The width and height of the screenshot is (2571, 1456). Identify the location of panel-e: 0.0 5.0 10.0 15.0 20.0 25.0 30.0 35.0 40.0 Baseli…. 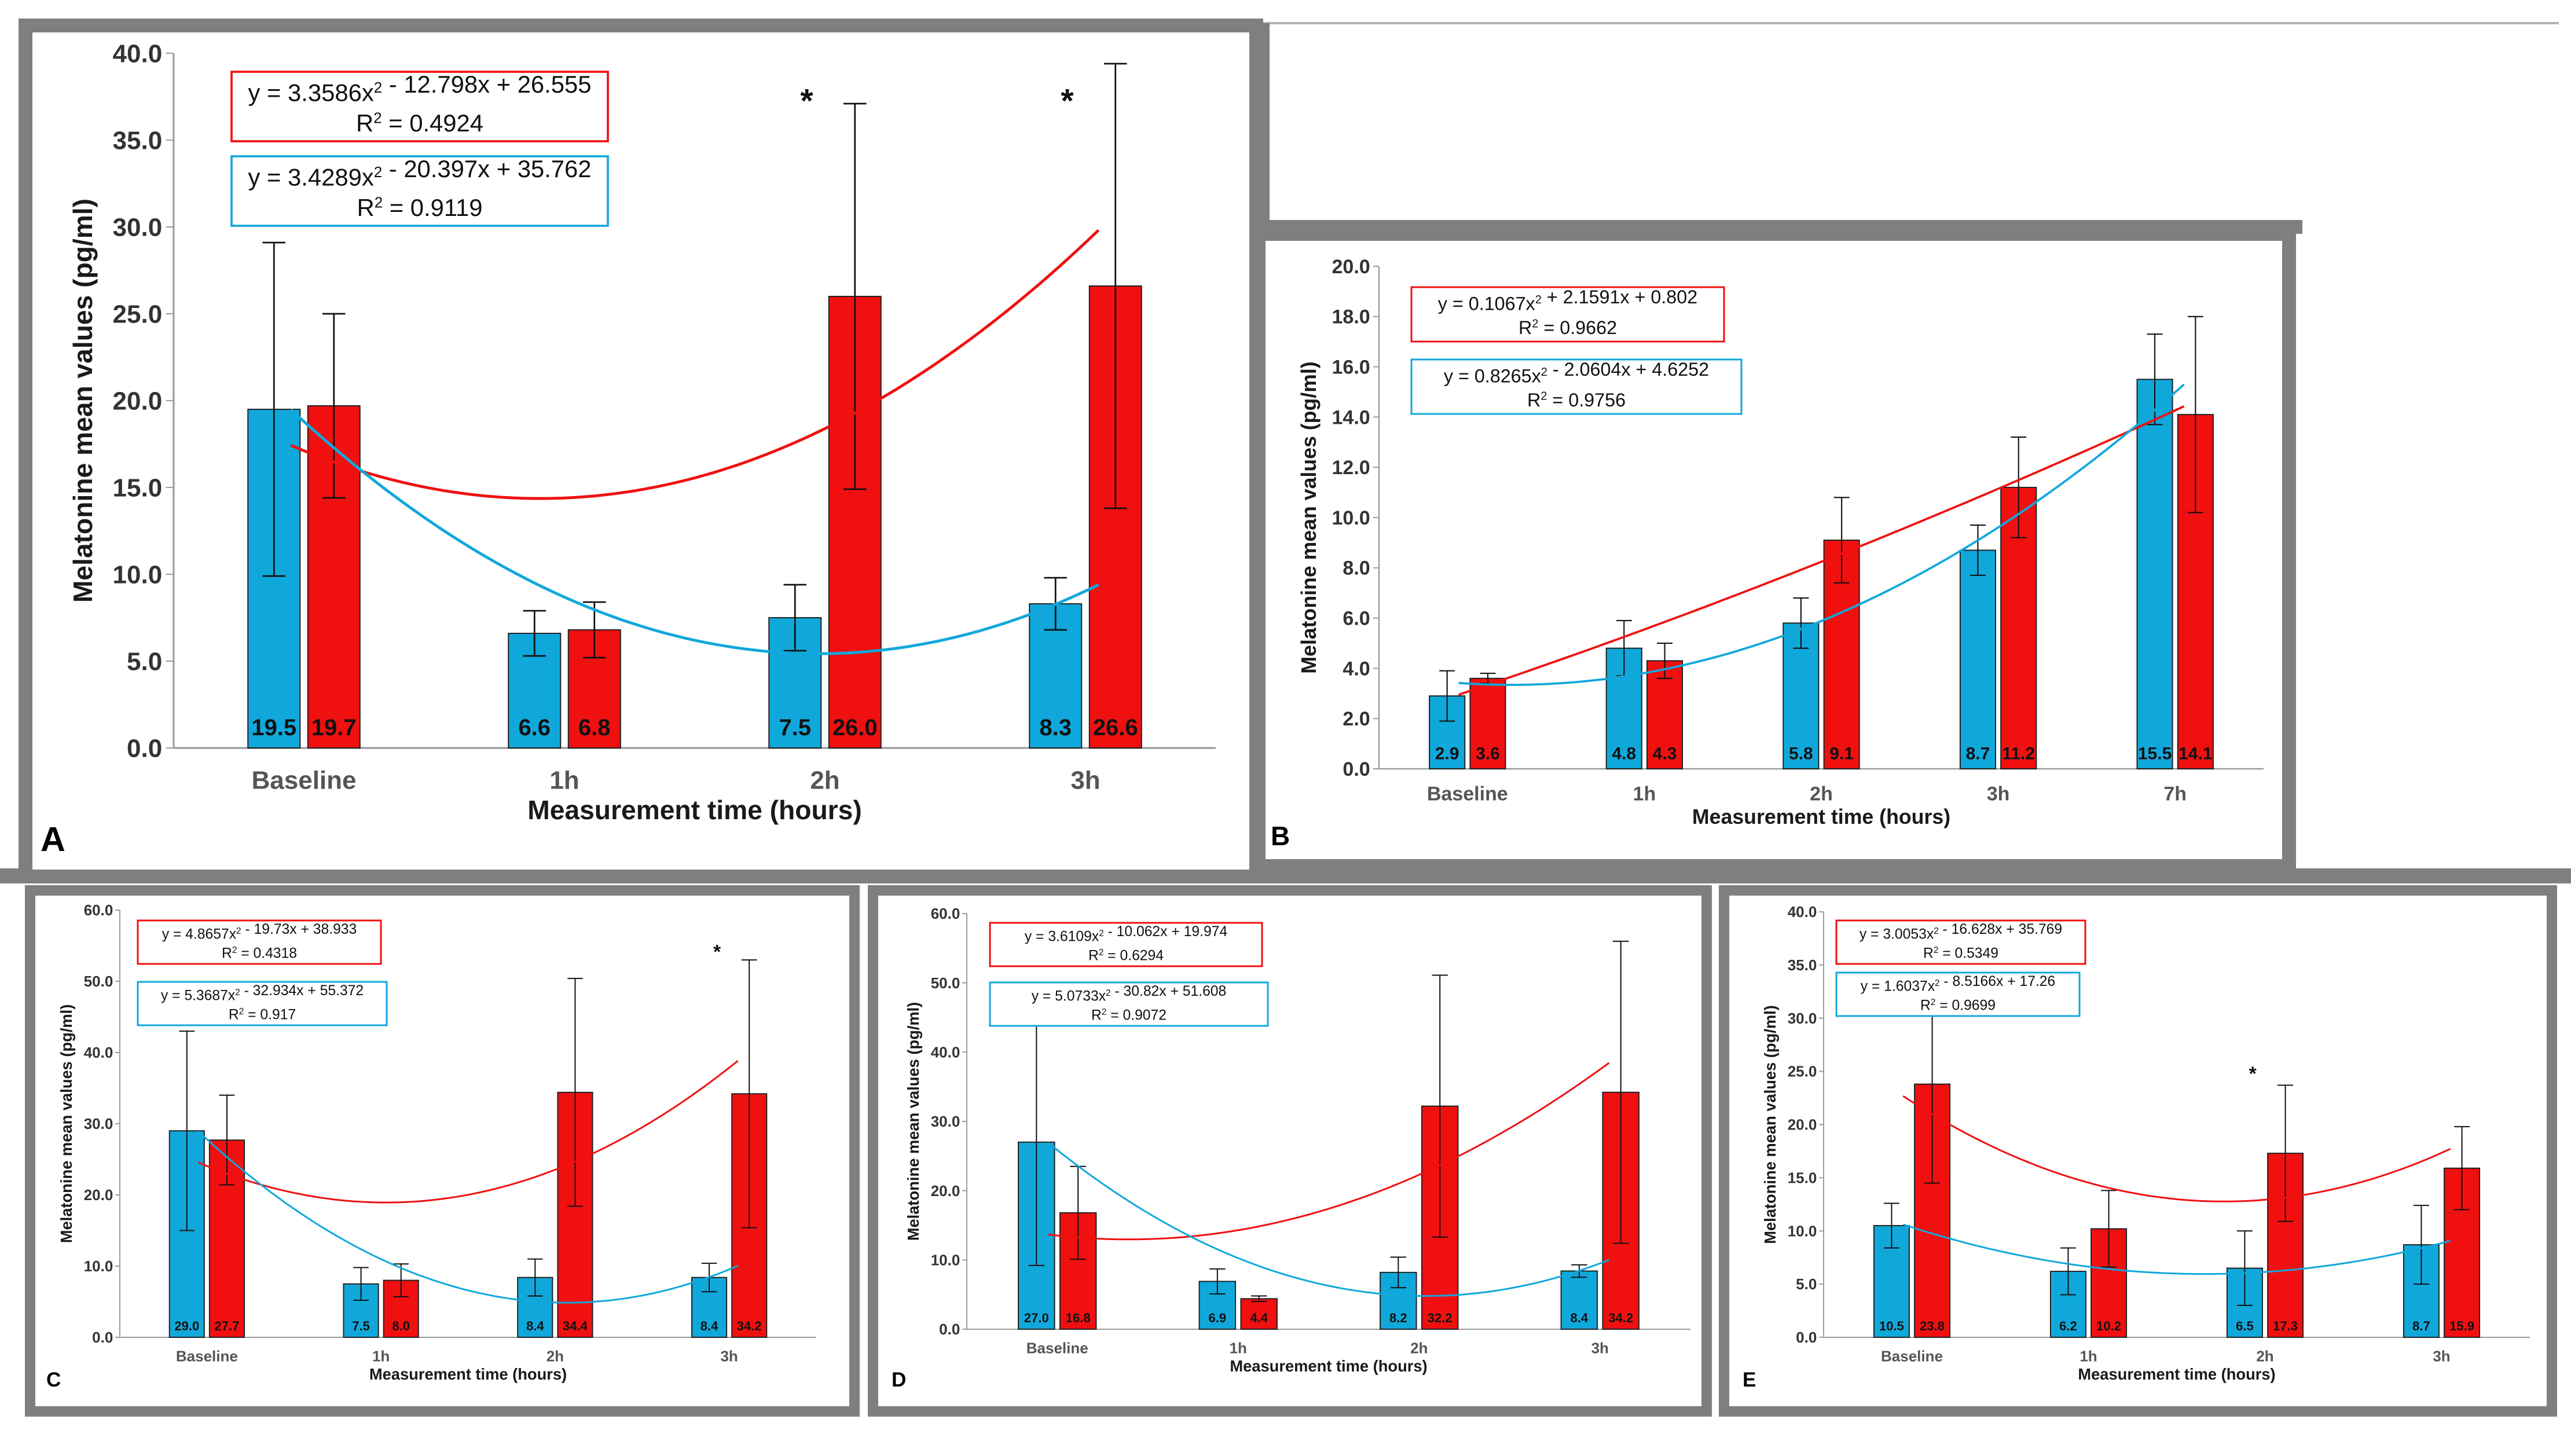
(2138, 1151).